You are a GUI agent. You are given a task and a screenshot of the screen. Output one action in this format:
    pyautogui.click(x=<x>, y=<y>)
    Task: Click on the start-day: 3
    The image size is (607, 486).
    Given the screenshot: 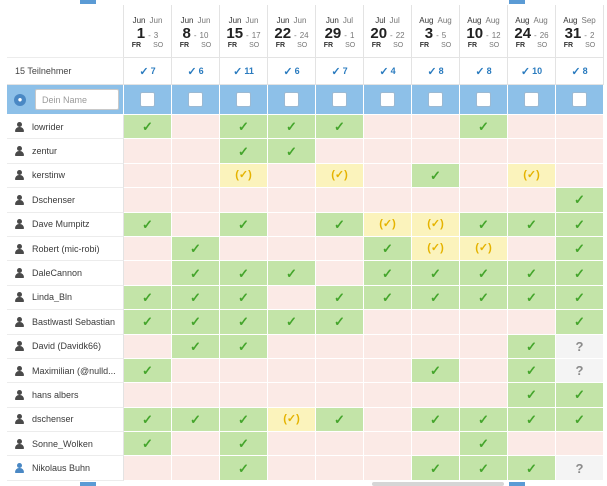 What is the action you would take?
    pyautogui.click(x=429, y=33)
    